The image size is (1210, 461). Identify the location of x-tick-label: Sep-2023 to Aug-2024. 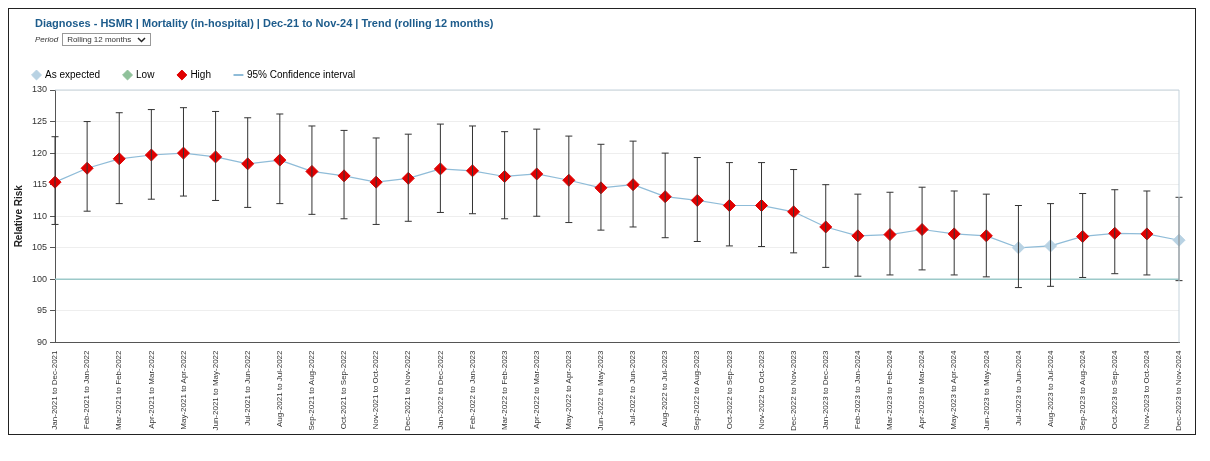
(1082, 390).